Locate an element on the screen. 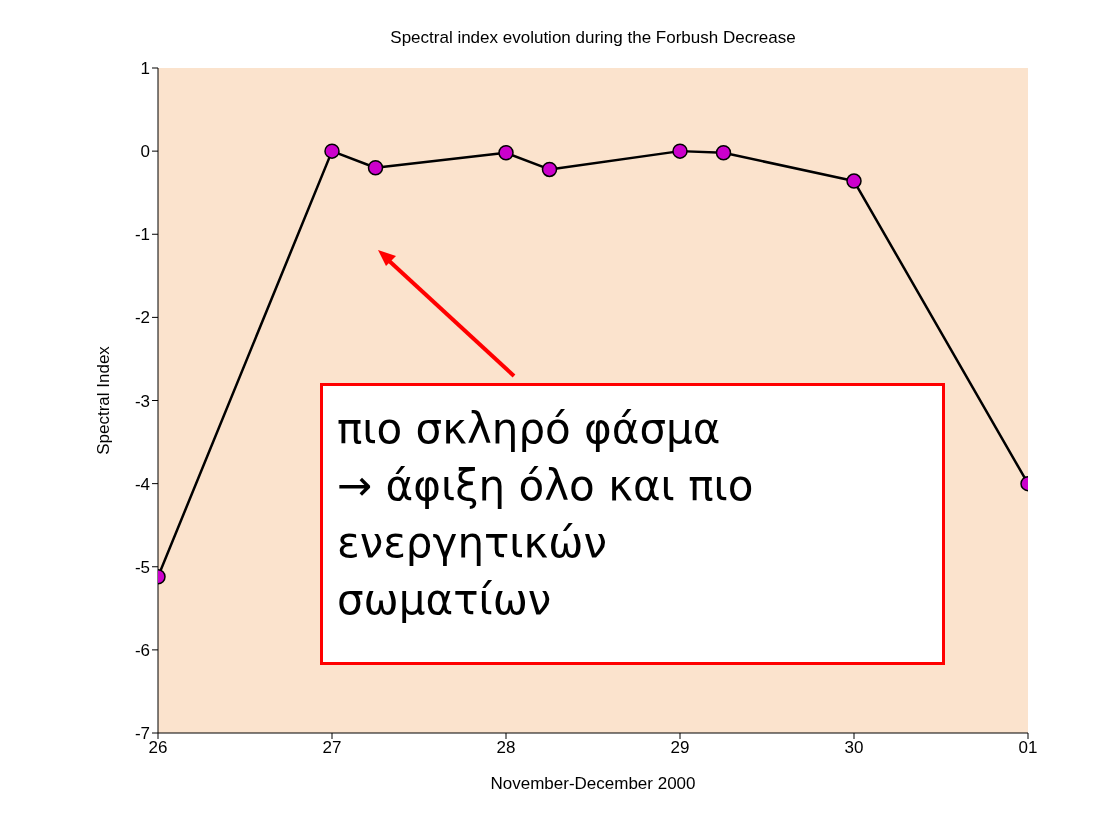  x-axis-title: November-December 2000 is located at coordinates (593, 783).